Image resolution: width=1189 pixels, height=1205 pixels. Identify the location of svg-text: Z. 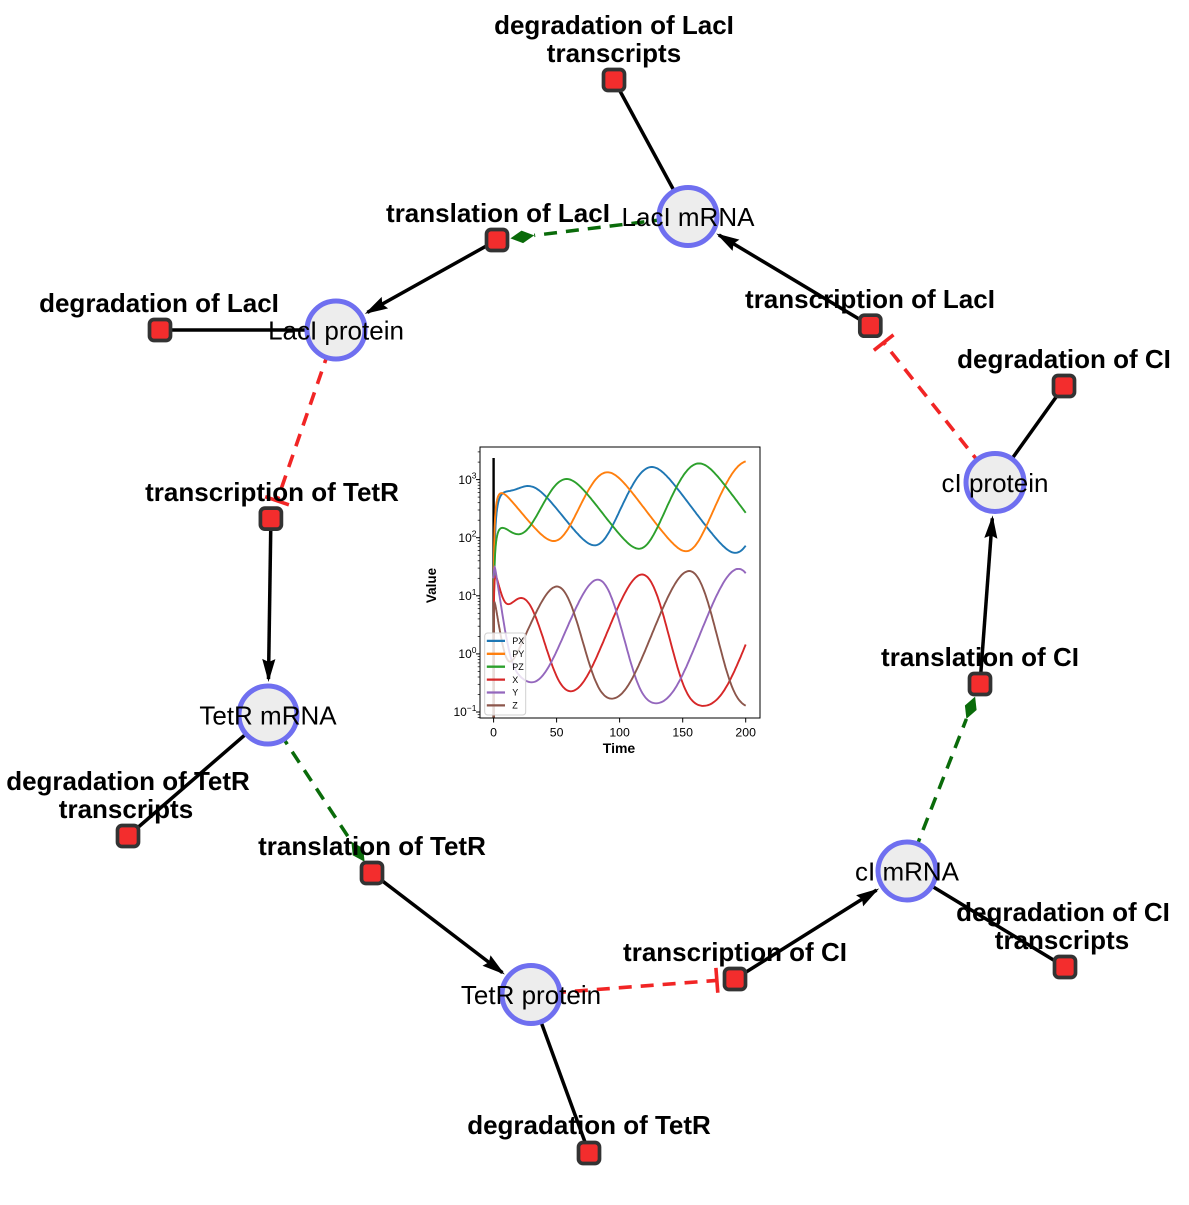
(515, 706).